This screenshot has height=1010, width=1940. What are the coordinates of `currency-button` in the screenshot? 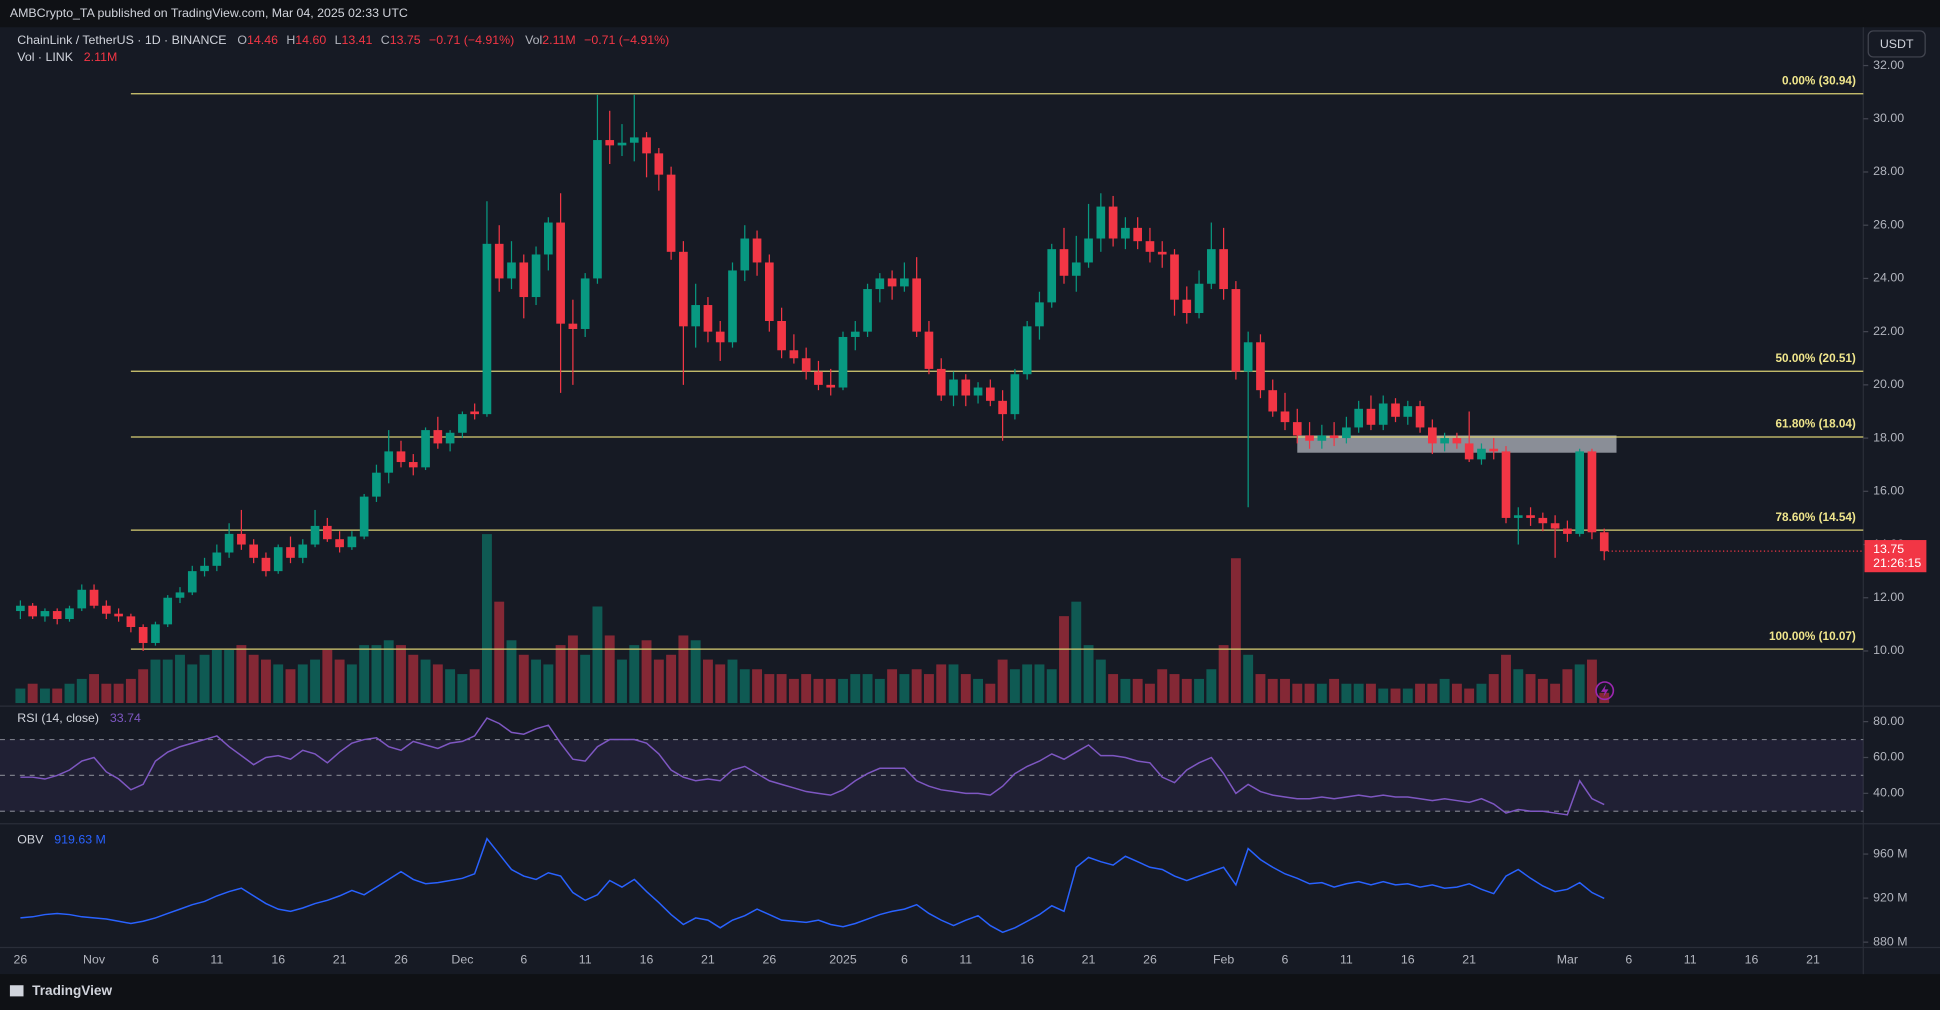 It's located at (1896, 44).